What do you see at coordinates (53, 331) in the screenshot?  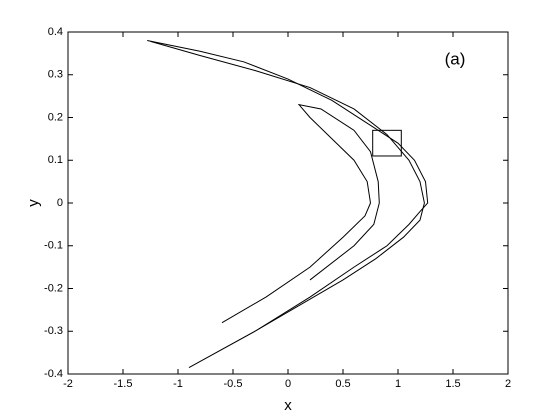 I see `y-tick-label: -0.3` at bounding box center [53, 331].